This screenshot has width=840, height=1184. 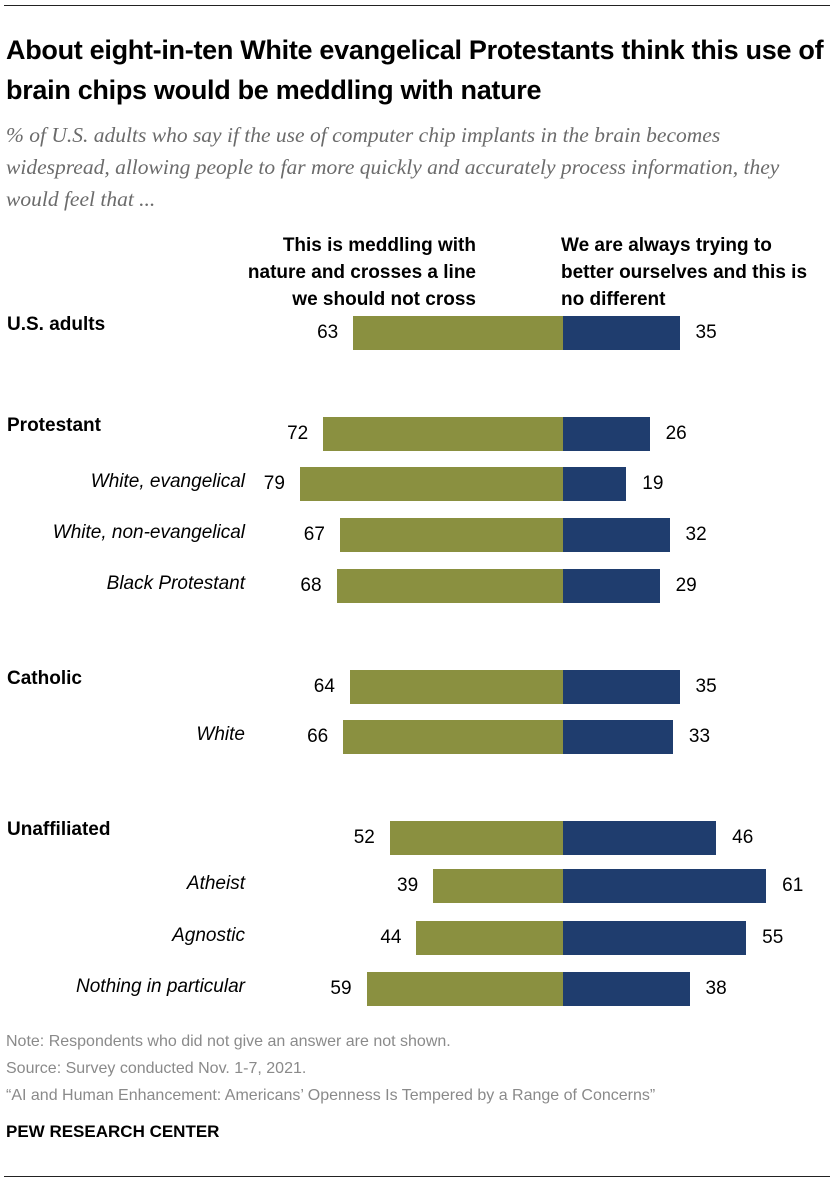 What do you see at coordinates (175, 583) in the screenshot?
I see `category-label: Black Protestant` at bounding box center [175, 583].